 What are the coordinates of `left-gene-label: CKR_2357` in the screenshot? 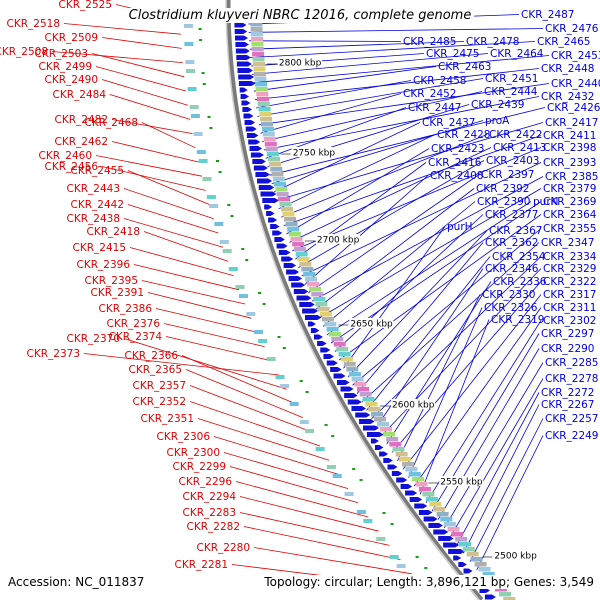 It's located at (159, 386).